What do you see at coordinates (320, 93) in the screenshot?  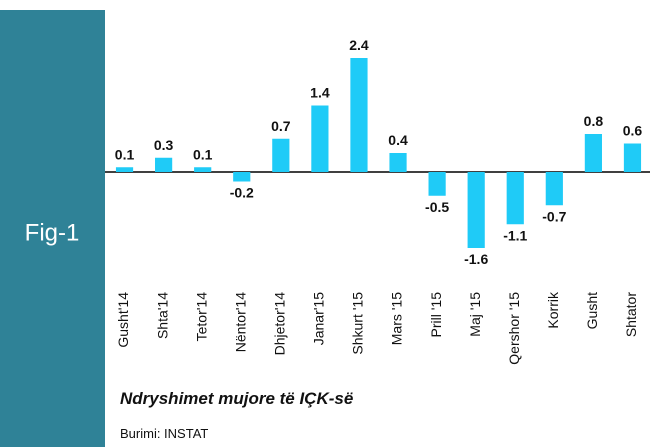 I see `value-label: 1.4` at bounding box center [320, 93].